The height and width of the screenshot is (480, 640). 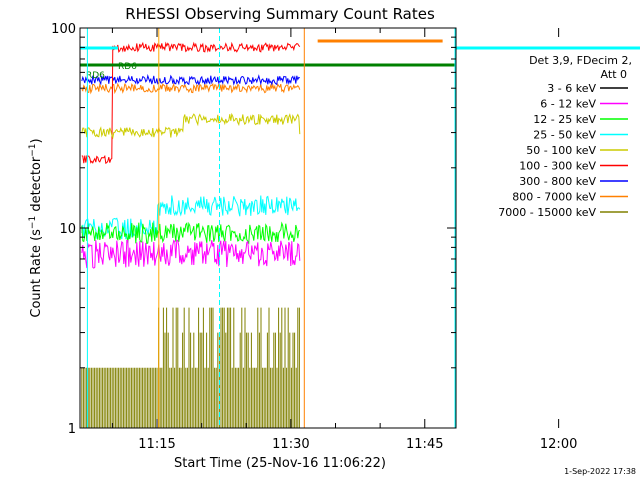 What do you see at coordinates (424, 444) in the screenshot?
I see `x-tick-label: 11:45` at bounding box center [424, 444].